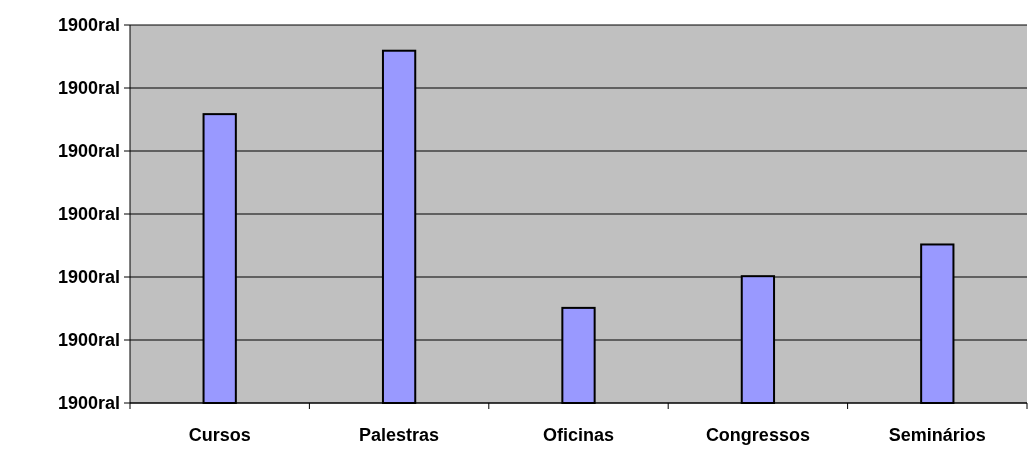  What do you see at coordinates (757, 435) in the screenshot?
I see `x-tick-label: Congressos` at bounding box center [757, 435].